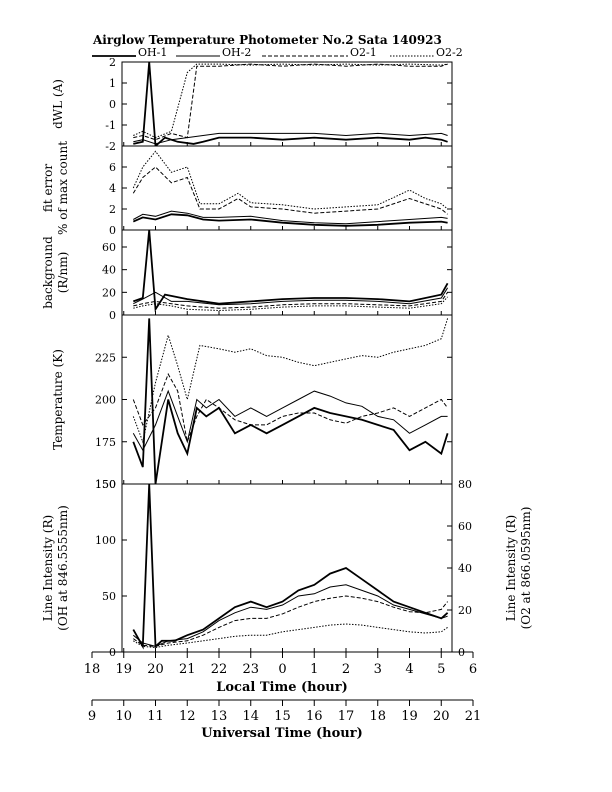 Image resolution: width=612 pixels, height=792 pixels. Describe the element at coordinates (63, 273) in the screenshot. I see `y-axis-label-sub: (R/nm)` at that location.